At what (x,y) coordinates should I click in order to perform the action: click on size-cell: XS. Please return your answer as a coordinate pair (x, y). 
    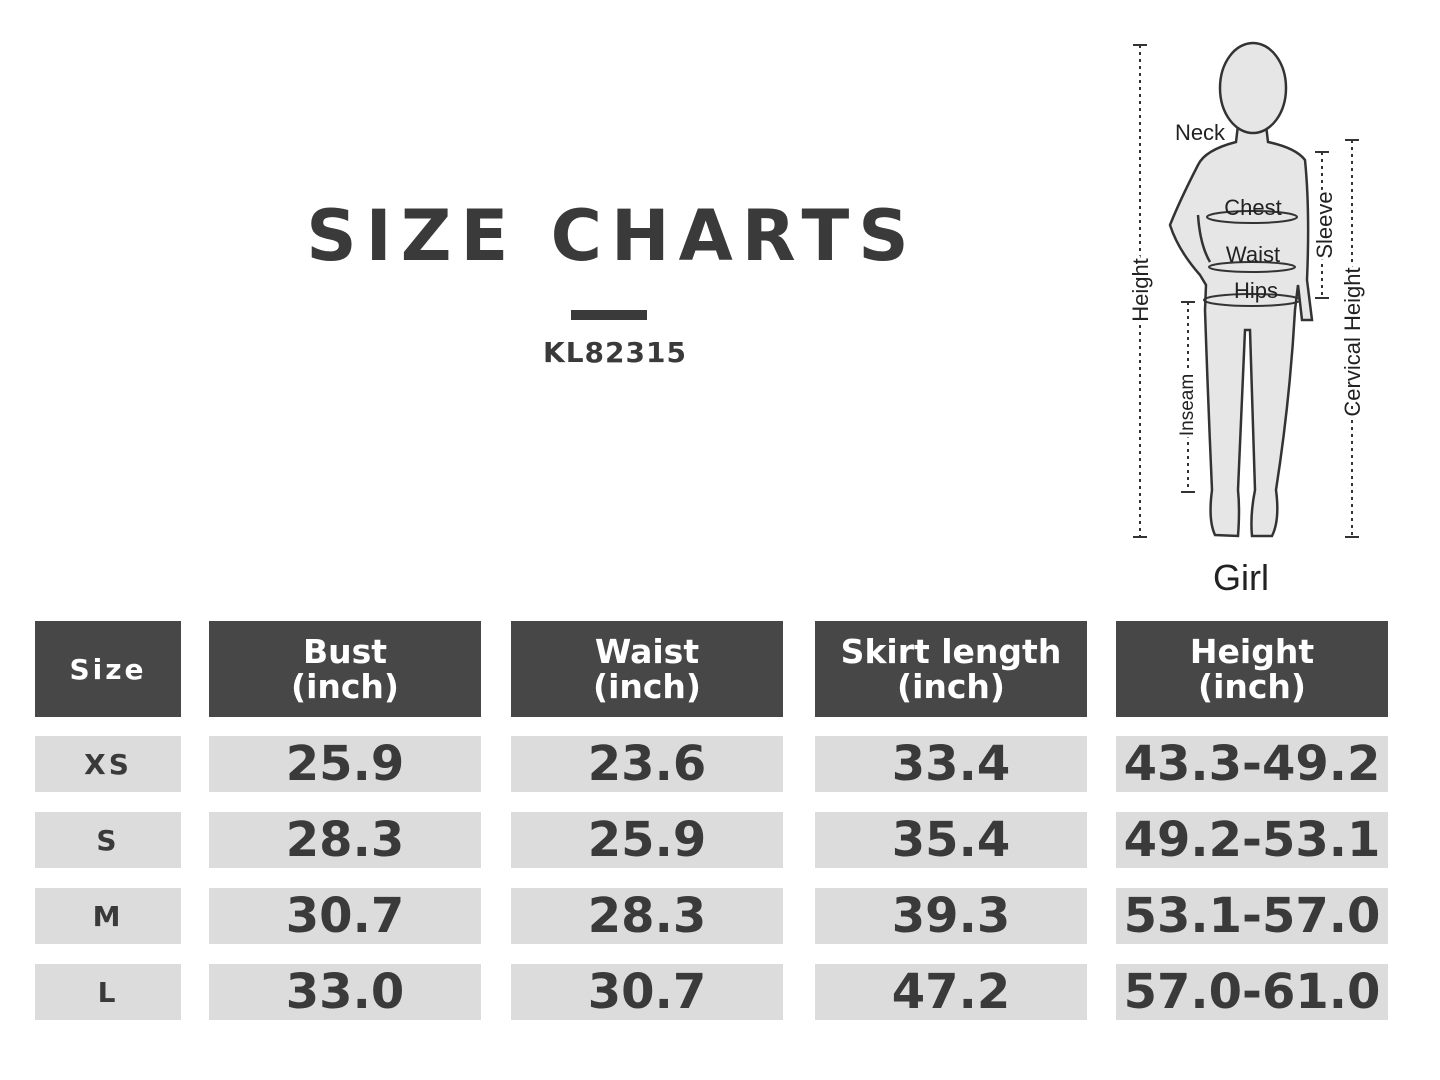
    Looking at the image, I should click on (108, 764).